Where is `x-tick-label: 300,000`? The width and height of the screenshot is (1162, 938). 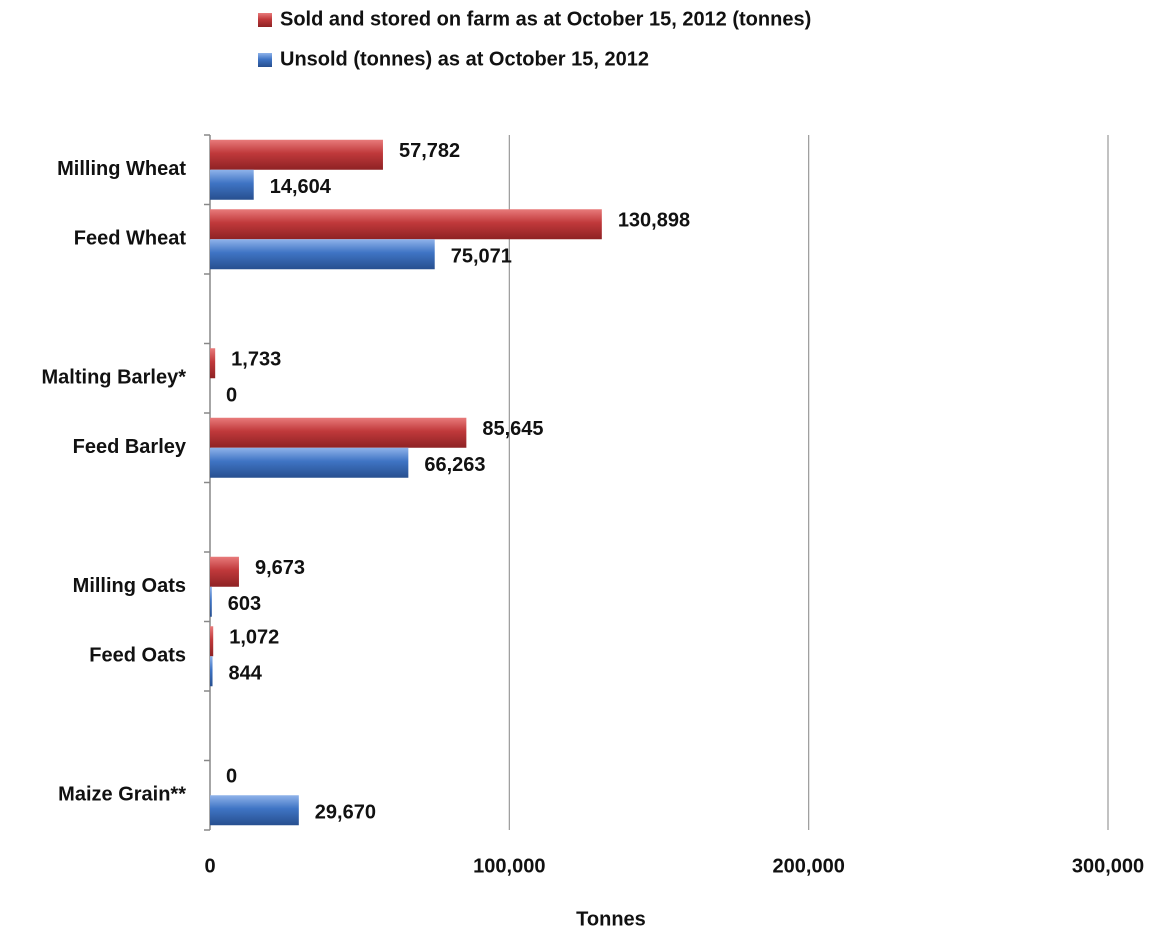
x-tick-label: 300,000 is located at coordinates (1108, 866).